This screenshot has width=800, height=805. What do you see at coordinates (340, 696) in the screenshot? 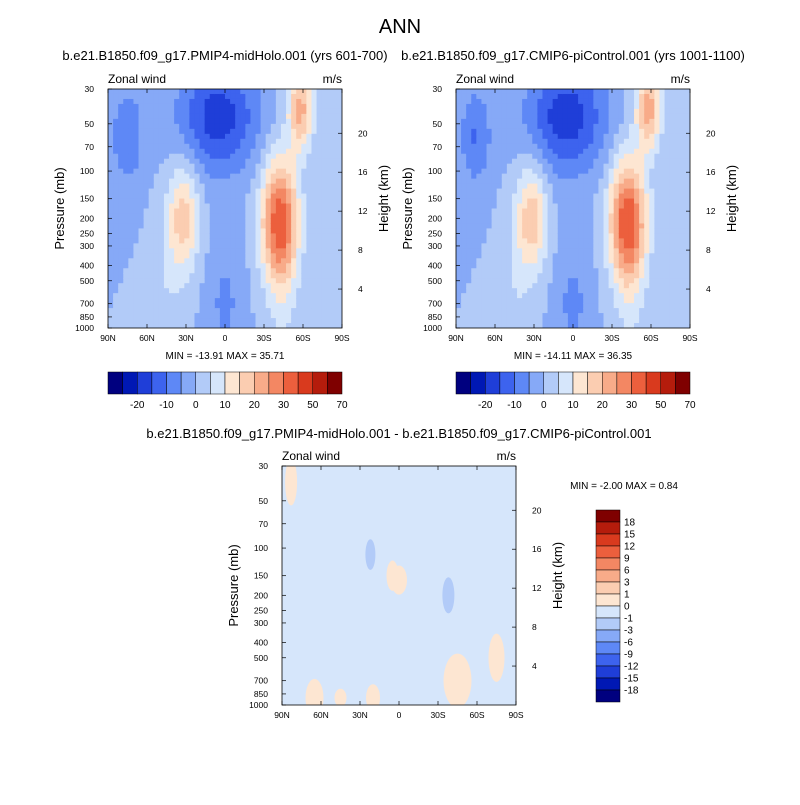
I see `diff-contour` at bounding box center [340, 696].